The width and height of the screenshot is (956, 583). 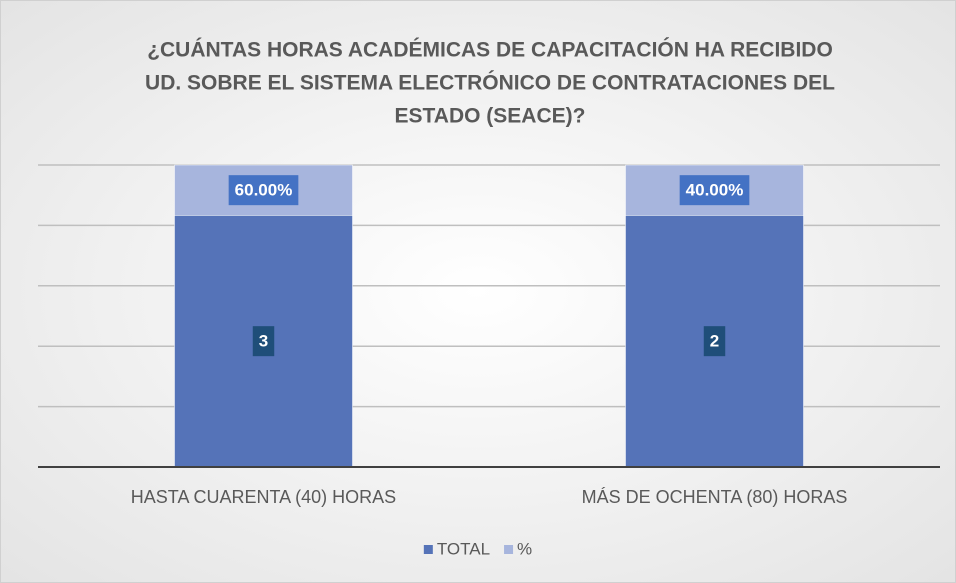 I want to click on legend-label: %, so click(x=524, y=548).